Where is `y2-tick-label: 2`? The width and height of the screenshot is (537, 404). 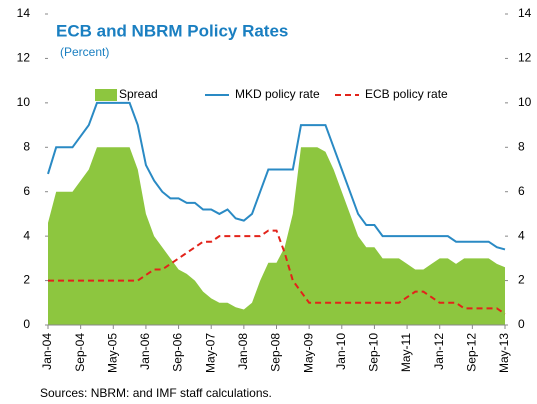
y2-tick-label: 2 is located at coordinates (521, 280).